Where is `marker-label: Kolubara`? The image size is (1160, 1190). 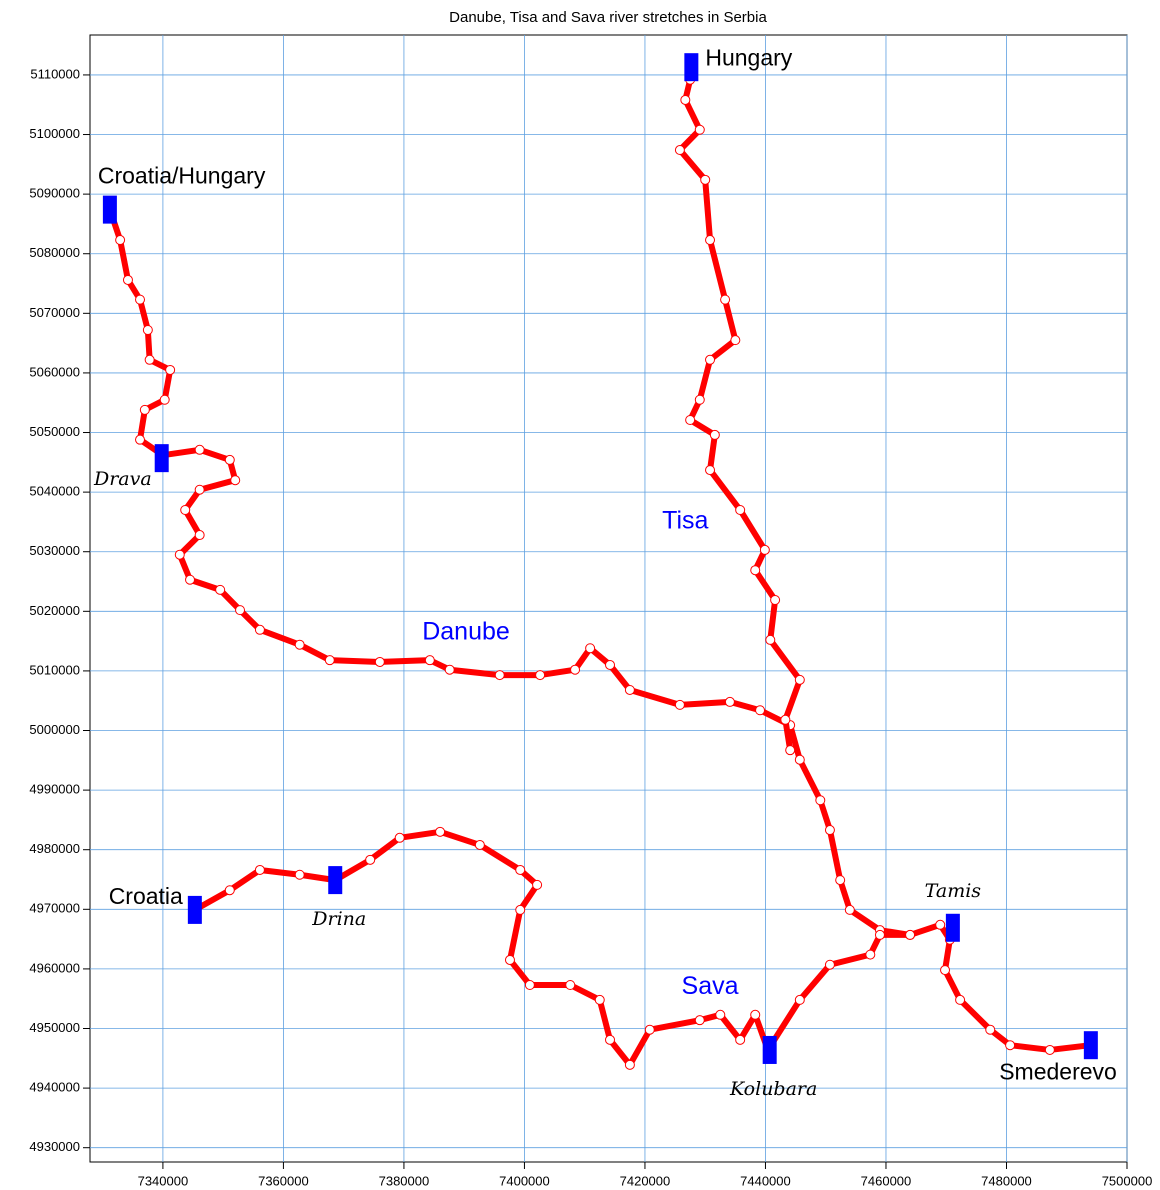
marker-label: Kolubara is located at coordinates (773, 1089).